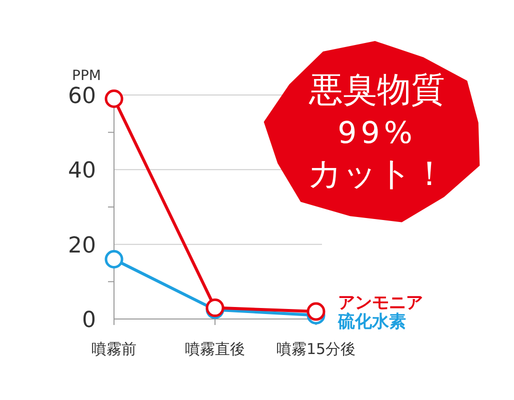 This screenshot has width=514, height=400. Describe the element at coordinates (376, 90) in the screenshot. I see `annotation: 悪臭物質` at that location.